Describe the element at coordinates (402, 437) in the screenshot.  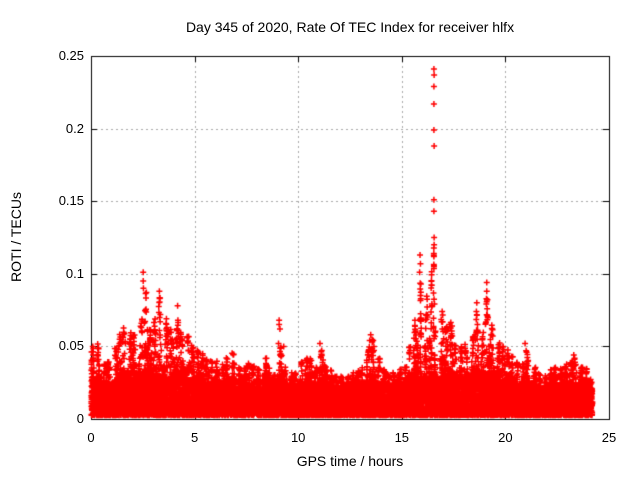
I see `x-tick-label: 15` at that location.